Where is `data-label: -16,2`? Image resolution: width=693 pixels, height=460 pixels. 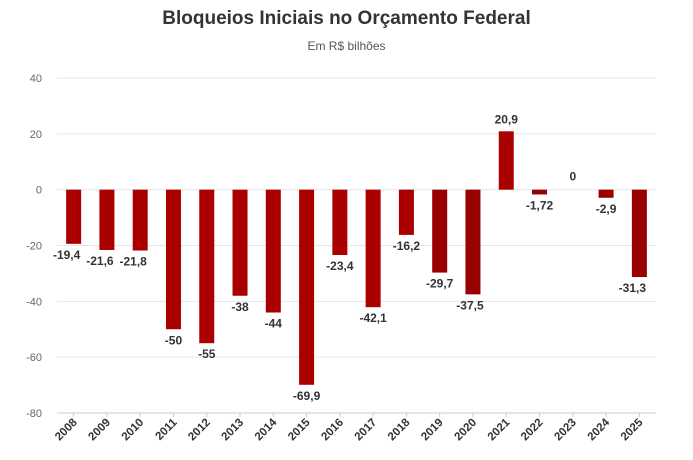 data-label: -16,2 is located at coordinates (407, 246).